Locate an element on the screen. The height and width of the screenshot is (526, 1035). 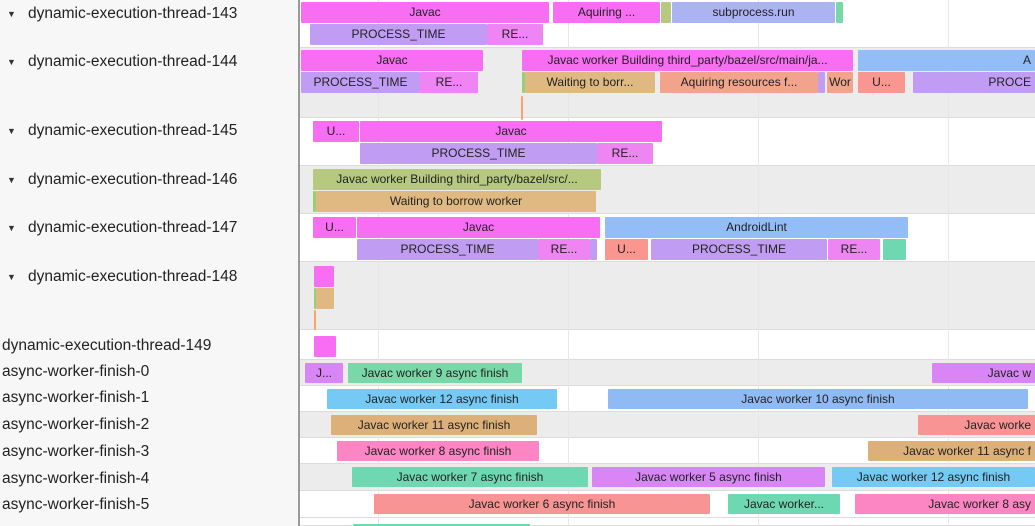
track-name-label: async-worker-finish-3 is located at coordinates (76, 451).